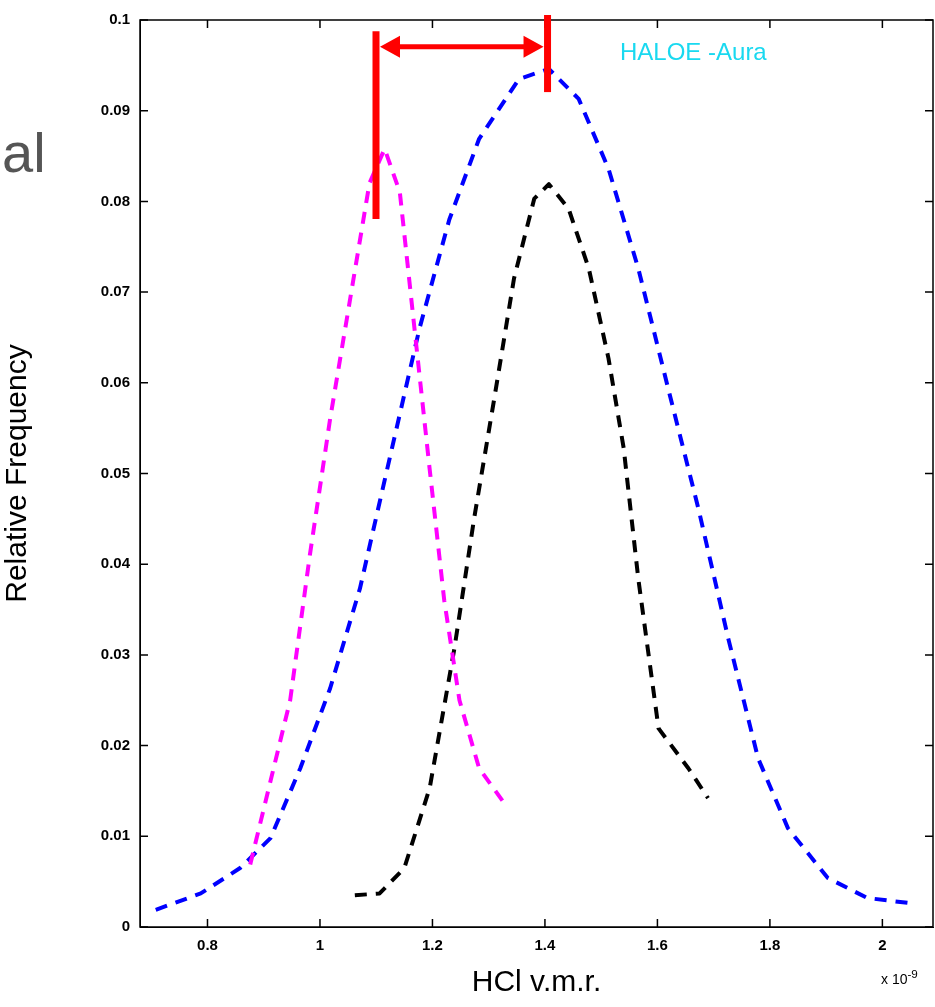  I want to click on y-tick-label: 0.09, so click(115, 109).